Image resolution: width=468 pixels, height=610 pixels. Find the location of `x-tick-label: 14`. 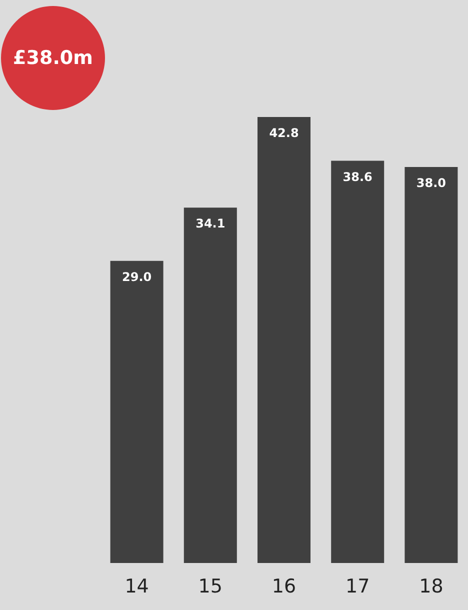

x-tick-label: 14 is located at coordinates (136, 587).